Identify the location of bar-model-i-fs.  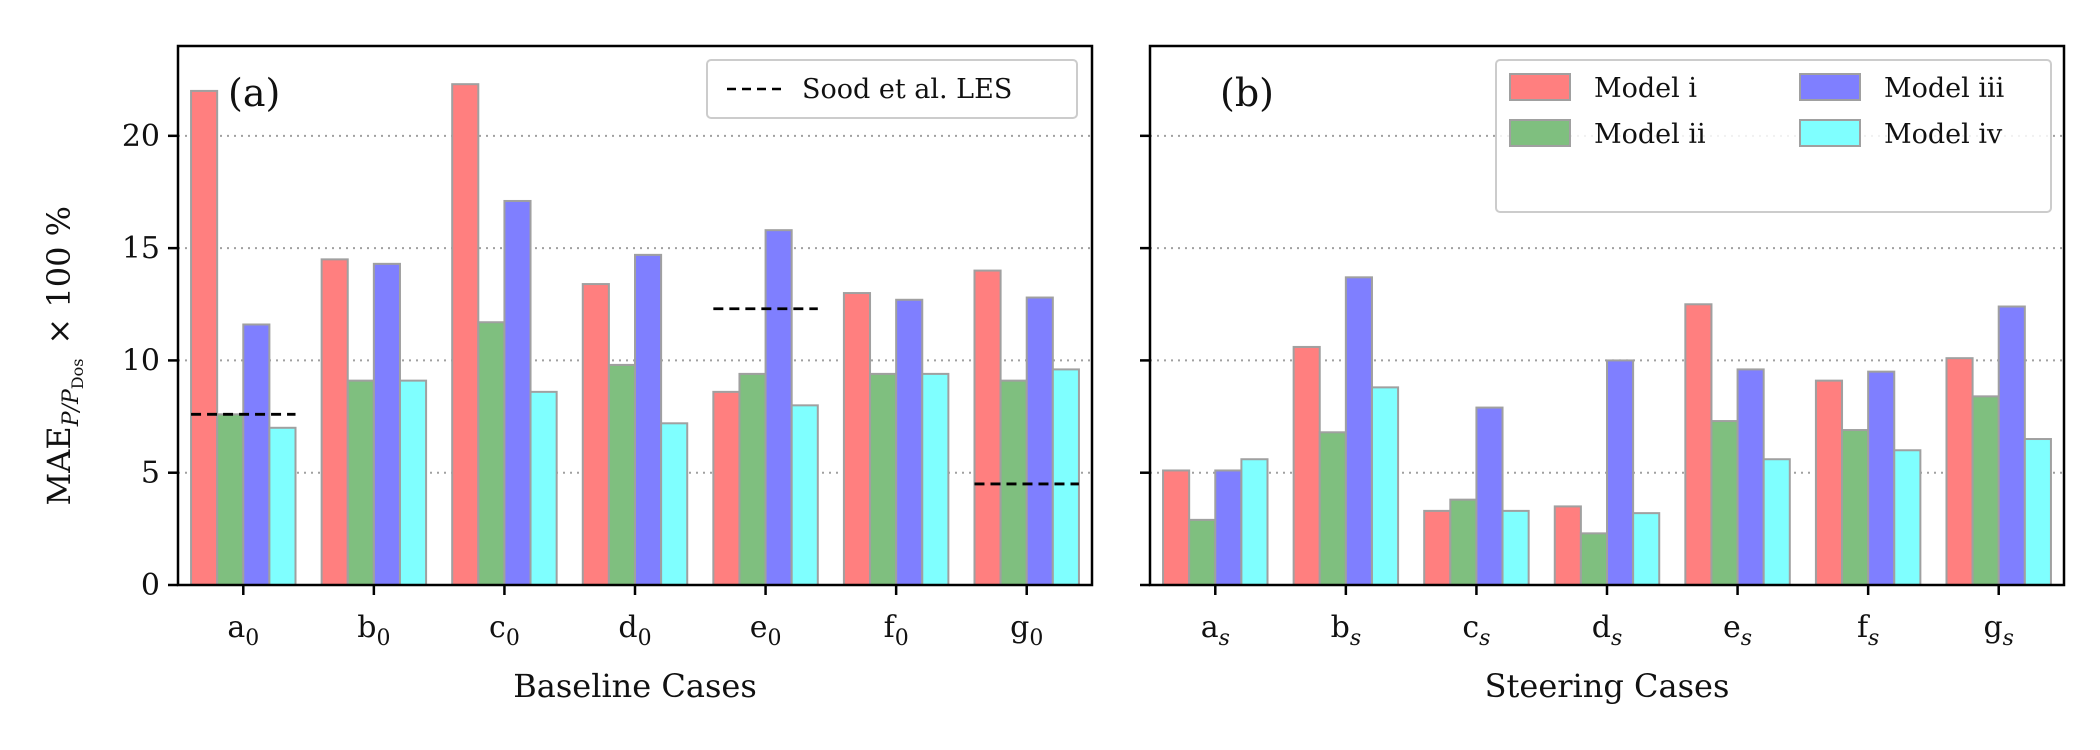
(1829, 483).